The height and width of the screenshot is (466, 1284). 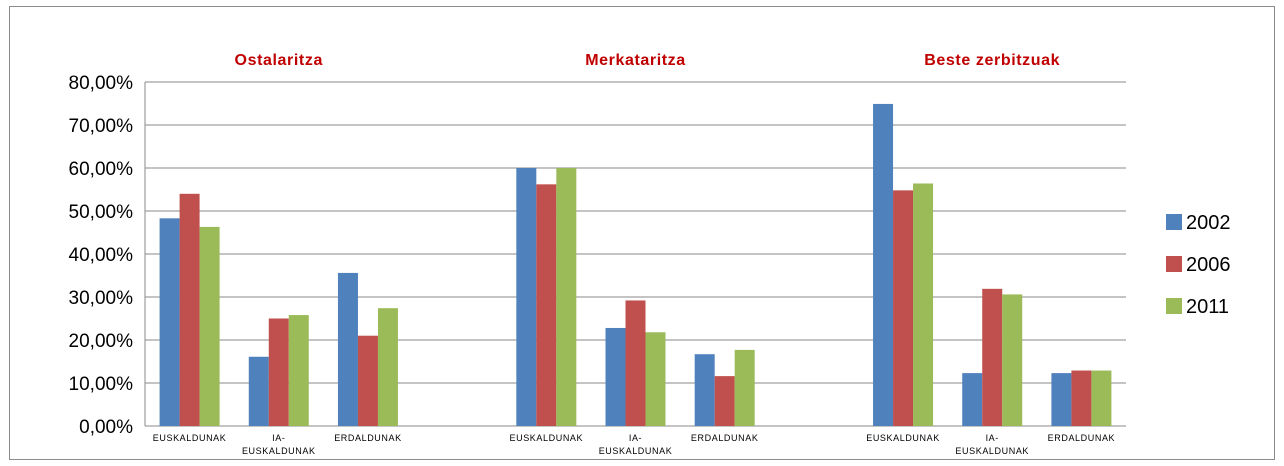 I want to click on bar-2006-group2-cat3, so click(x=724, y=401).